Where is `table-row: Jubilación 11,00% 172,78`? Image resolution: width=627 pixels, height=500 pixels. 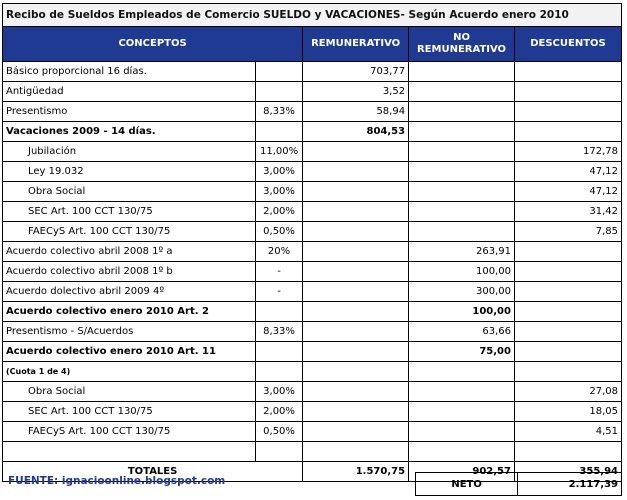
table-row: Jubilación 11,00% 172,78 is located at coordinates (312, 151).